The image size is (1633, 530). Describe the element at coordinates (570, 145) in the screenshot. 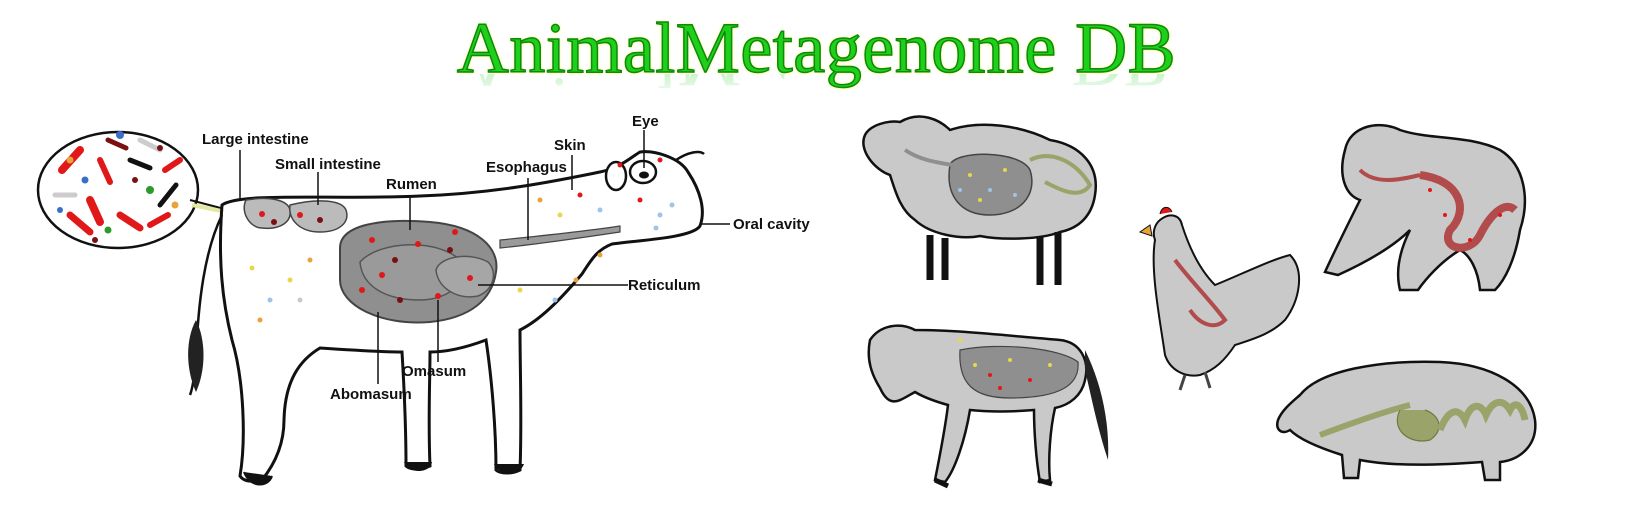

I see `label-skin: Skin` at that location.